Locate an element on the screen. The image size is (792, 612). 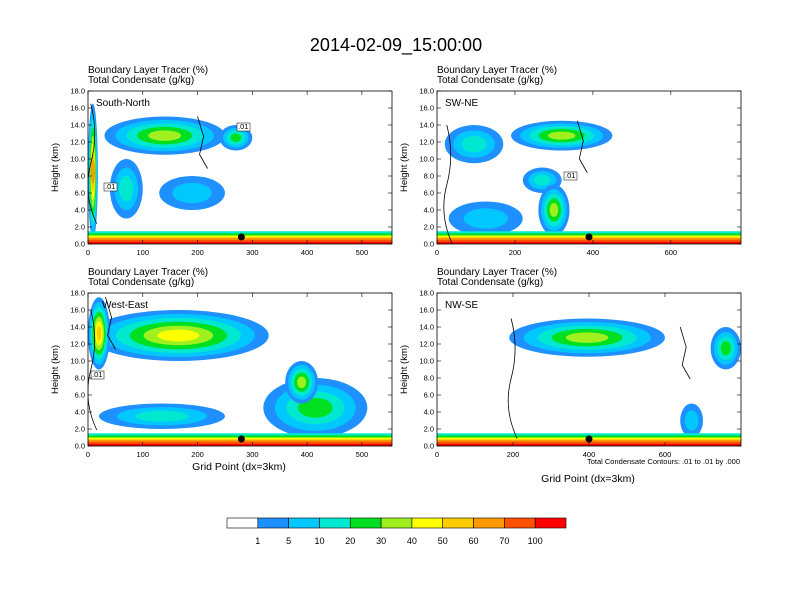
panel-label: NW-SE is located at coordinates (461, 305).